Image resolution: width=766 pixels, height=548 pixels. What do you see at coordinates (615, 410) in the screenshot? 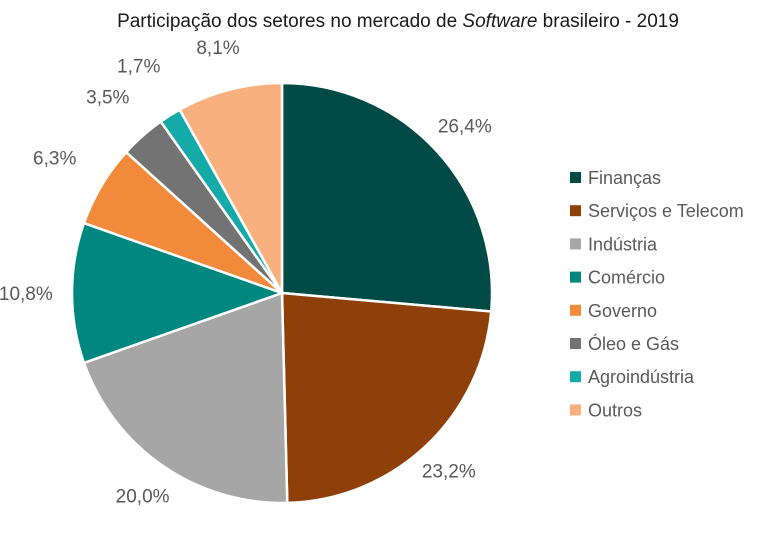
I see `legend-label-outros: Outros` at bounding box center [615, 410].